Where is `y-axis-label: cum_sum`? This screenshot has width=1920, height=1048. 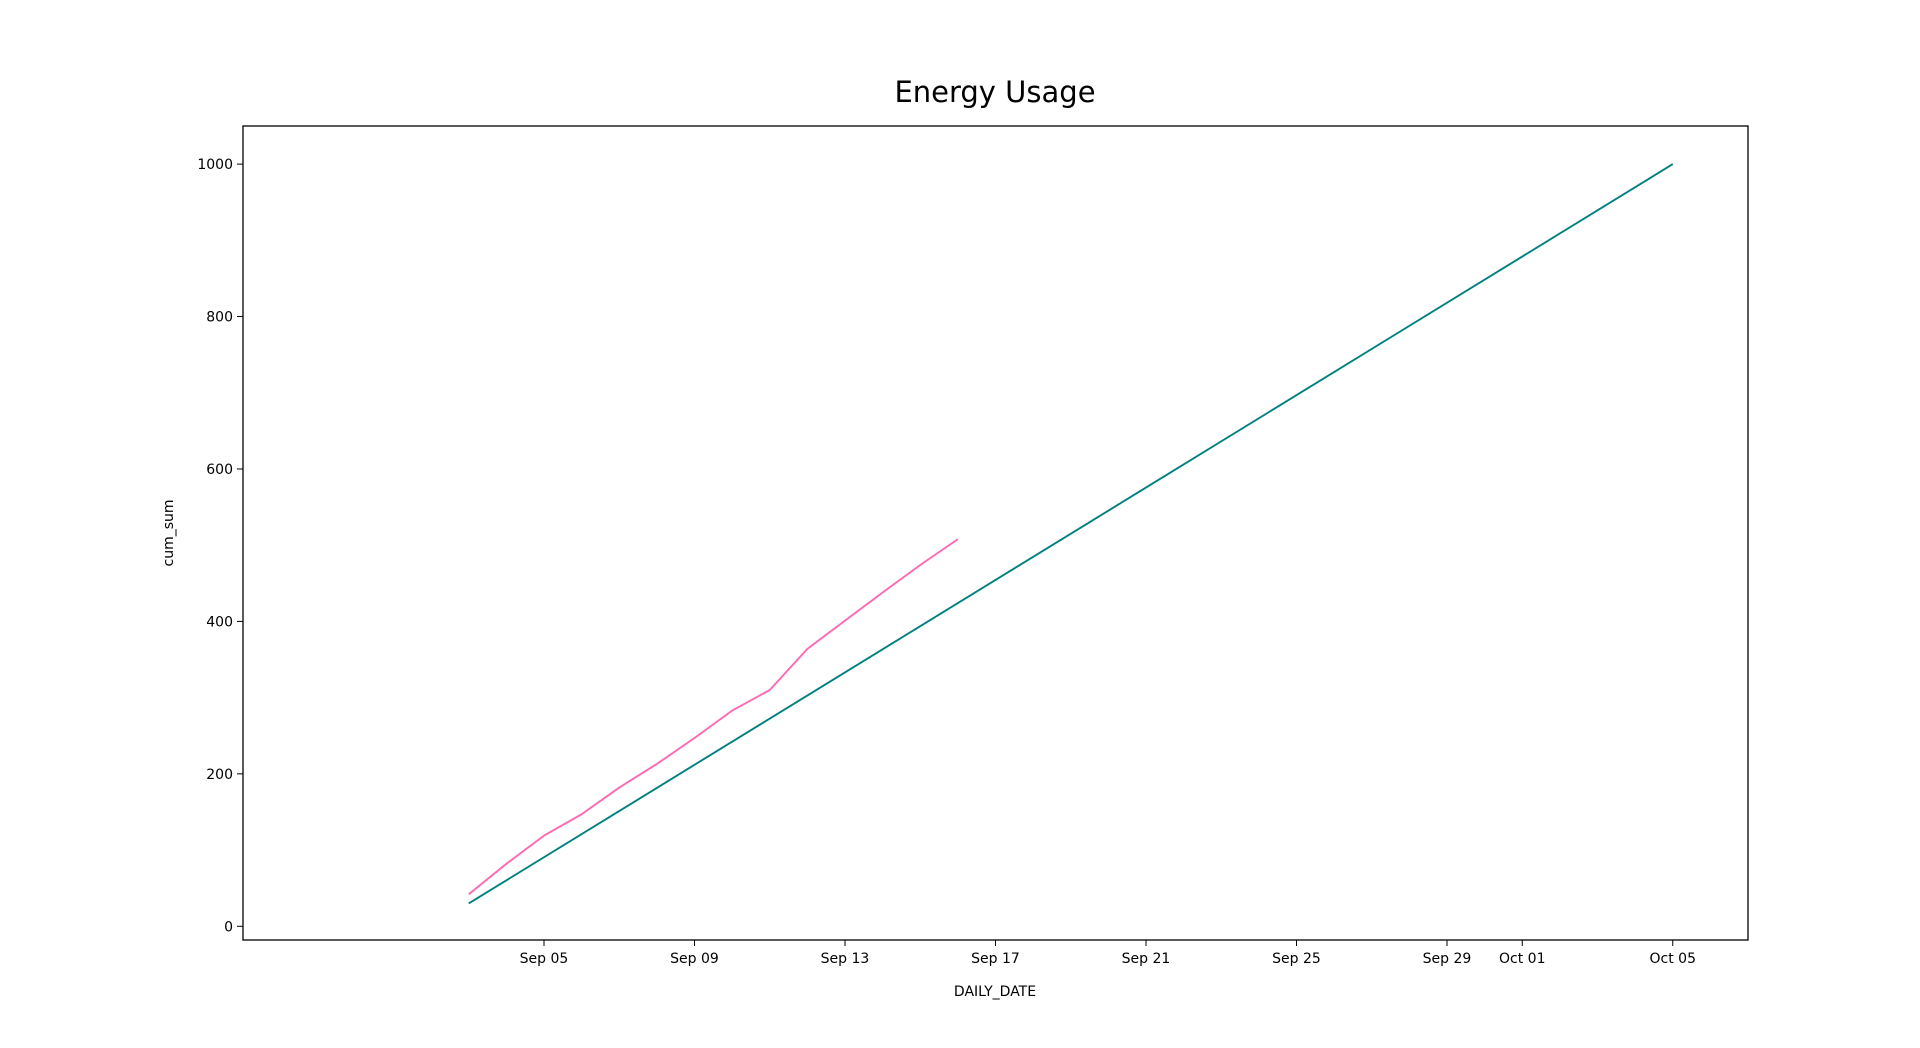
y-axis-label: cum_sum is located at coordinates (169, 532).